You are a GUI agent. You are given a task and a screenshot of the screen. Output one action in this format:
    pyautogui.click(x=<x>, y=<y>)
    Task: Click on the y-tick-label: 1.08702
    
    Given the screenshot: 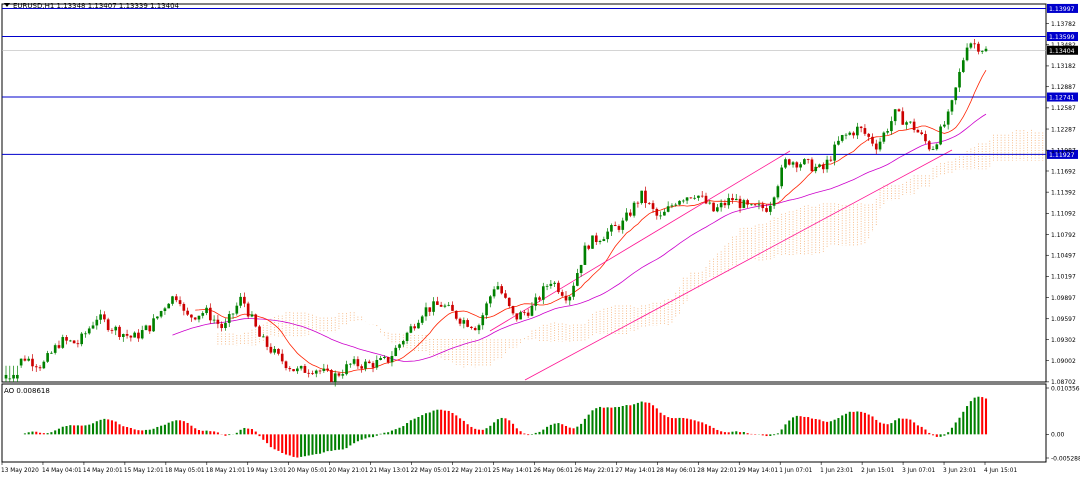 What is the action you would take?
    pyautogui.click(x=1063, y=382)
    